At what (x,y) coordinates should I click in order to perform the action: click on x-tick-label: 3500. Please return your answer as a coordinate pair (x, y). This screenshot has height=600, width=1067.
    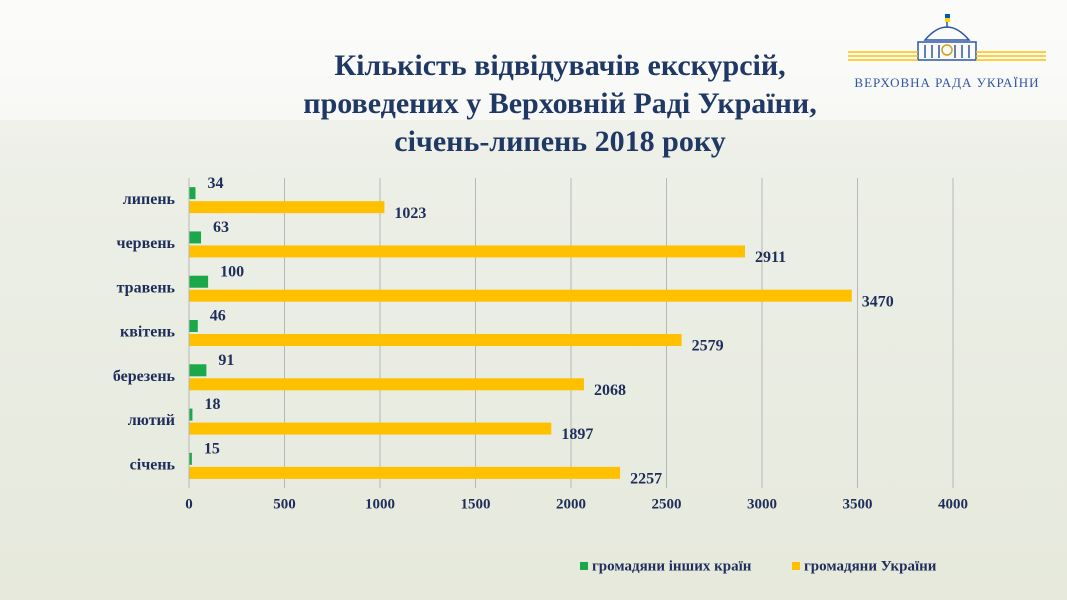
    Looking at the image, I should click on (858, 504).